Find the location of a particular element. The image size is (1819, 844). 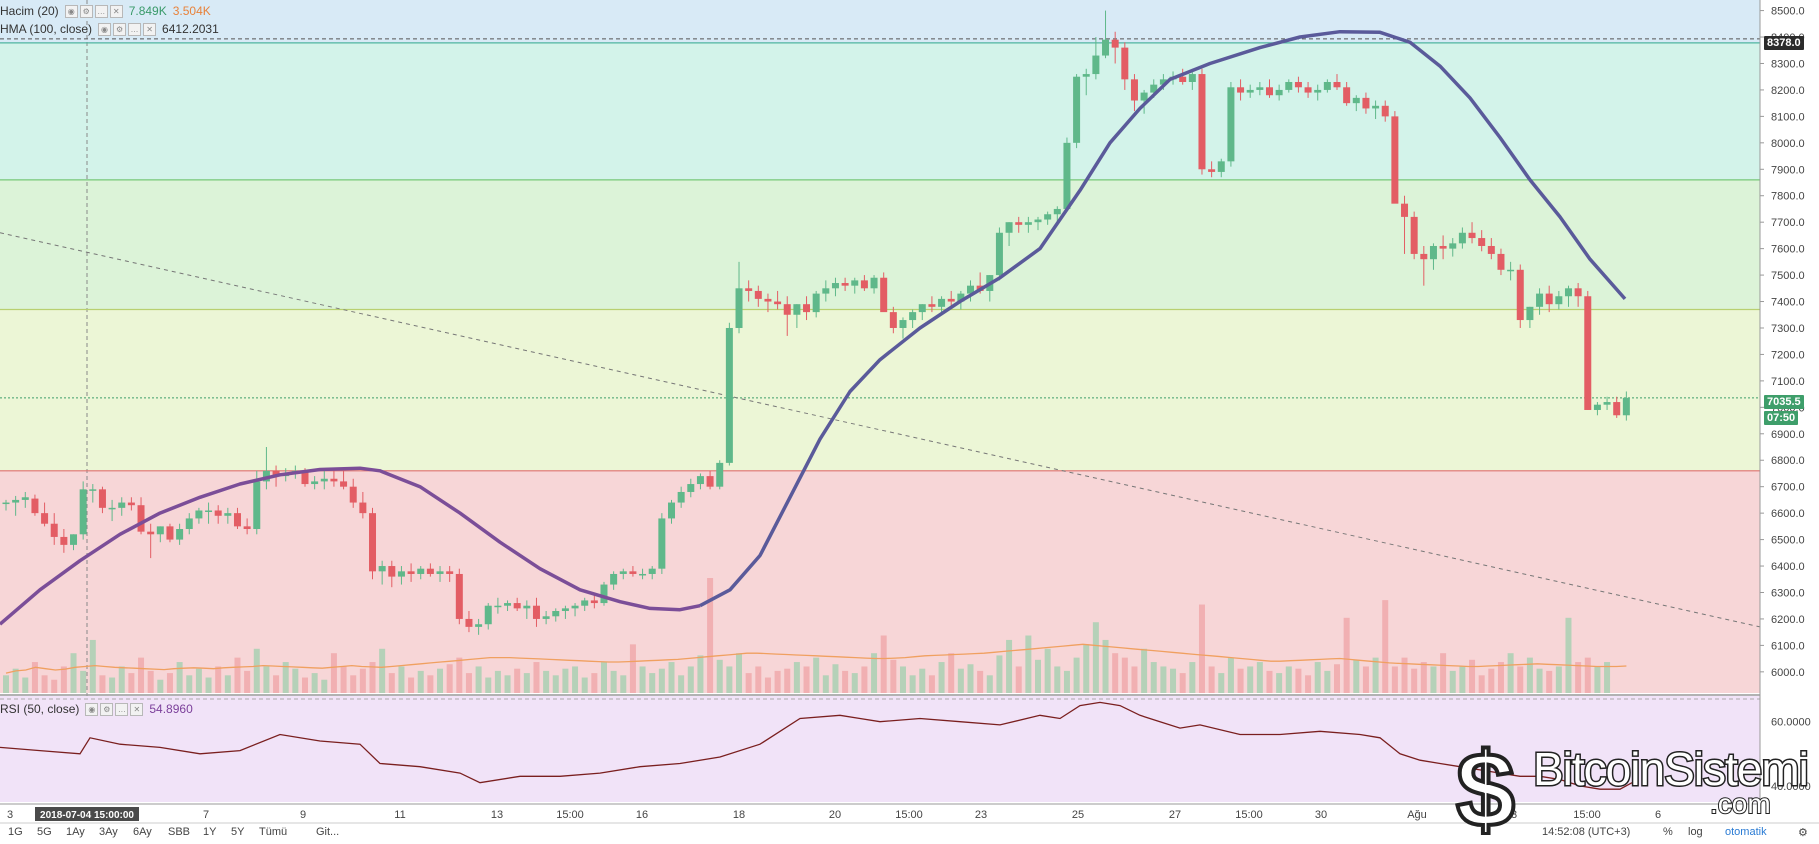

volume-legend-controls: ◉ ⚙ … ✕ is located at coordinates (93, 11).